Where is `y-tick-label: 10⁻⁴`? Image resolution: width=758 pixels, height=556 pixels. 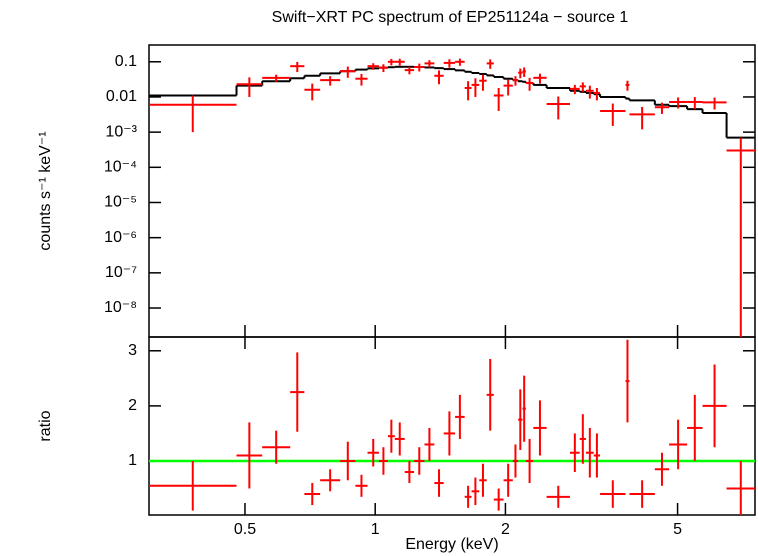 y-tick-label: 10⁻⁴ is located at coordinates (120, 167).